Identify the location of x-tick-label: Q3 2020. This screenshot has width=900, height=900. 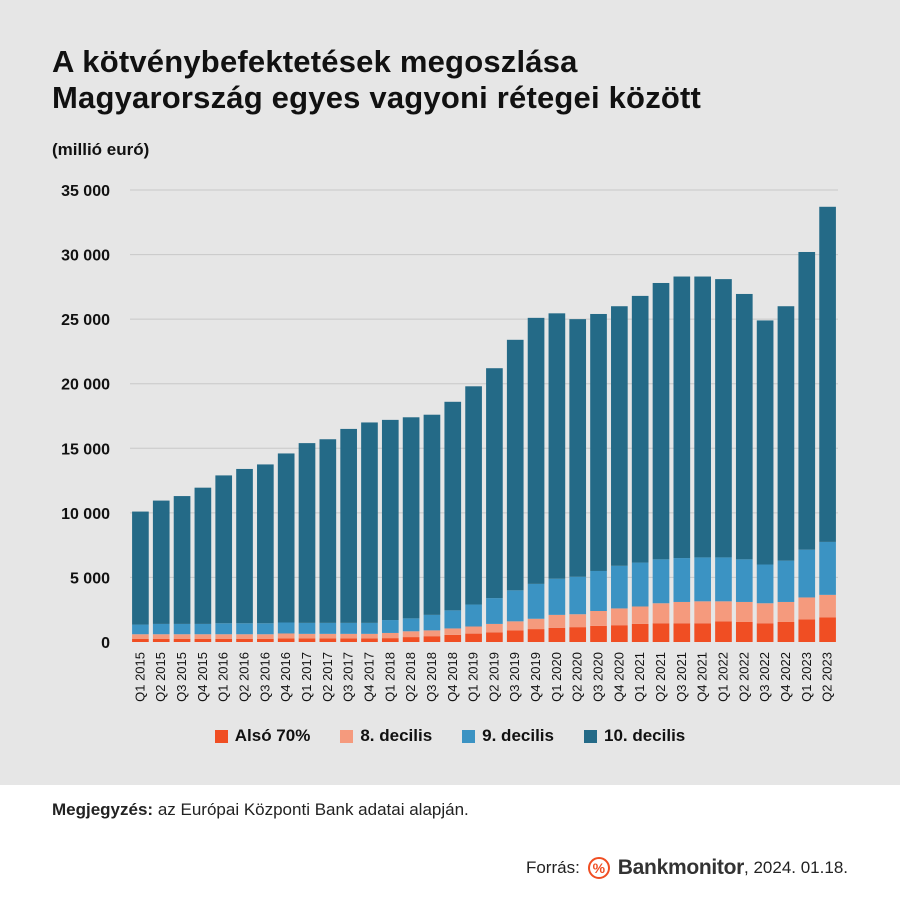
(598, 677).